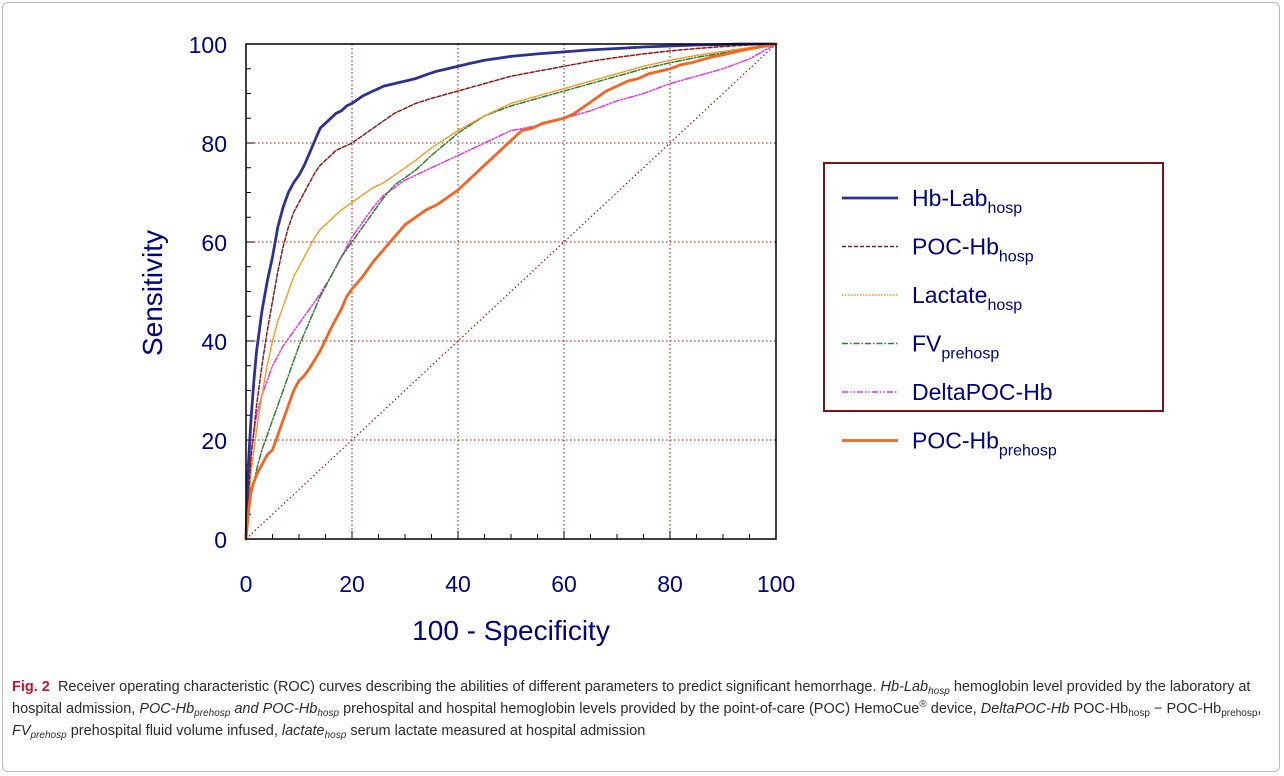 Image resolution: width=1284 pixels, height=776 pixels. Describe the element at coordinates (314, 732) in the screenshot. I see `term-lactate: lactatehosp` at that location.